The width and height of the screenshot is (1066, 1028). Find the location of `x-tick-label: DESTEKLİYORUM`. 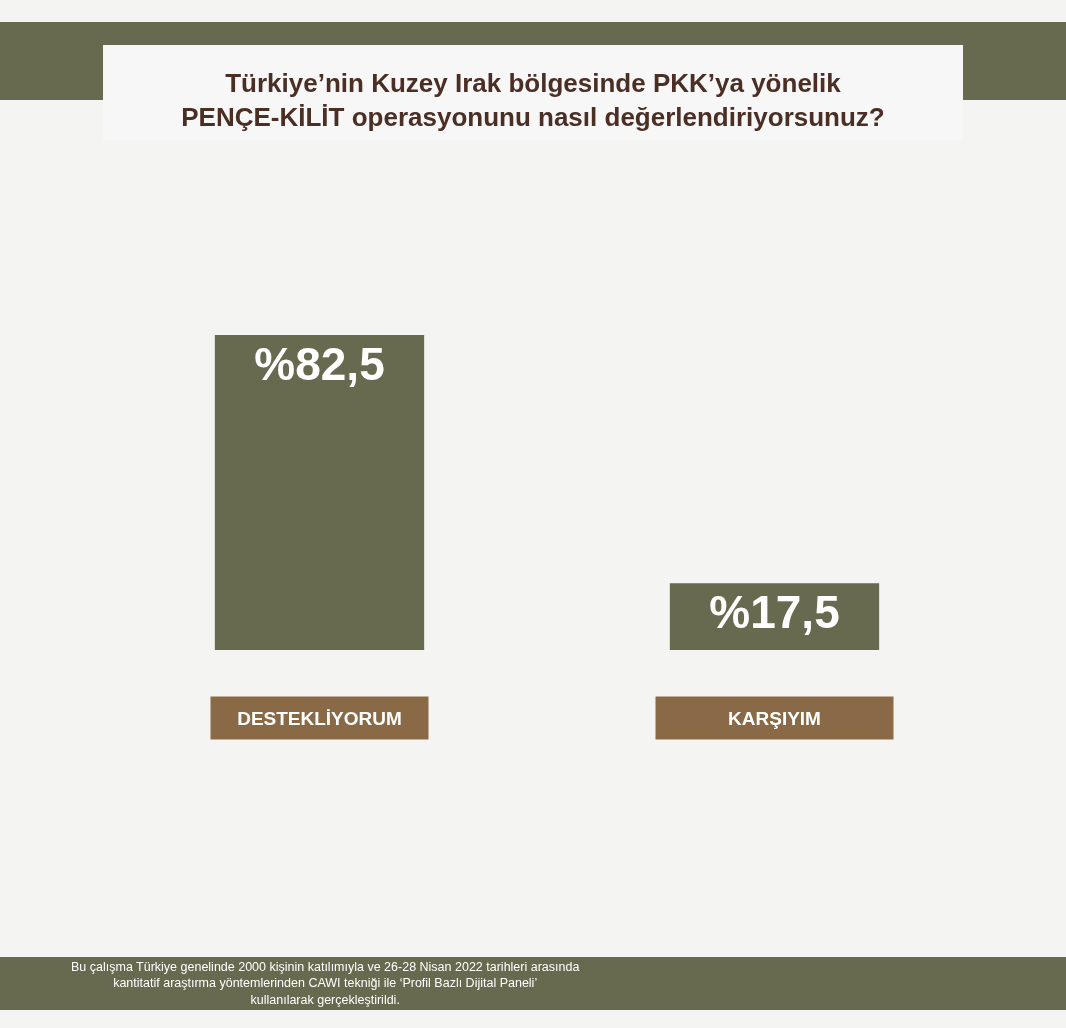

x-tick-label: DESTEKLİYORUM is located at coordinates (319, 718).